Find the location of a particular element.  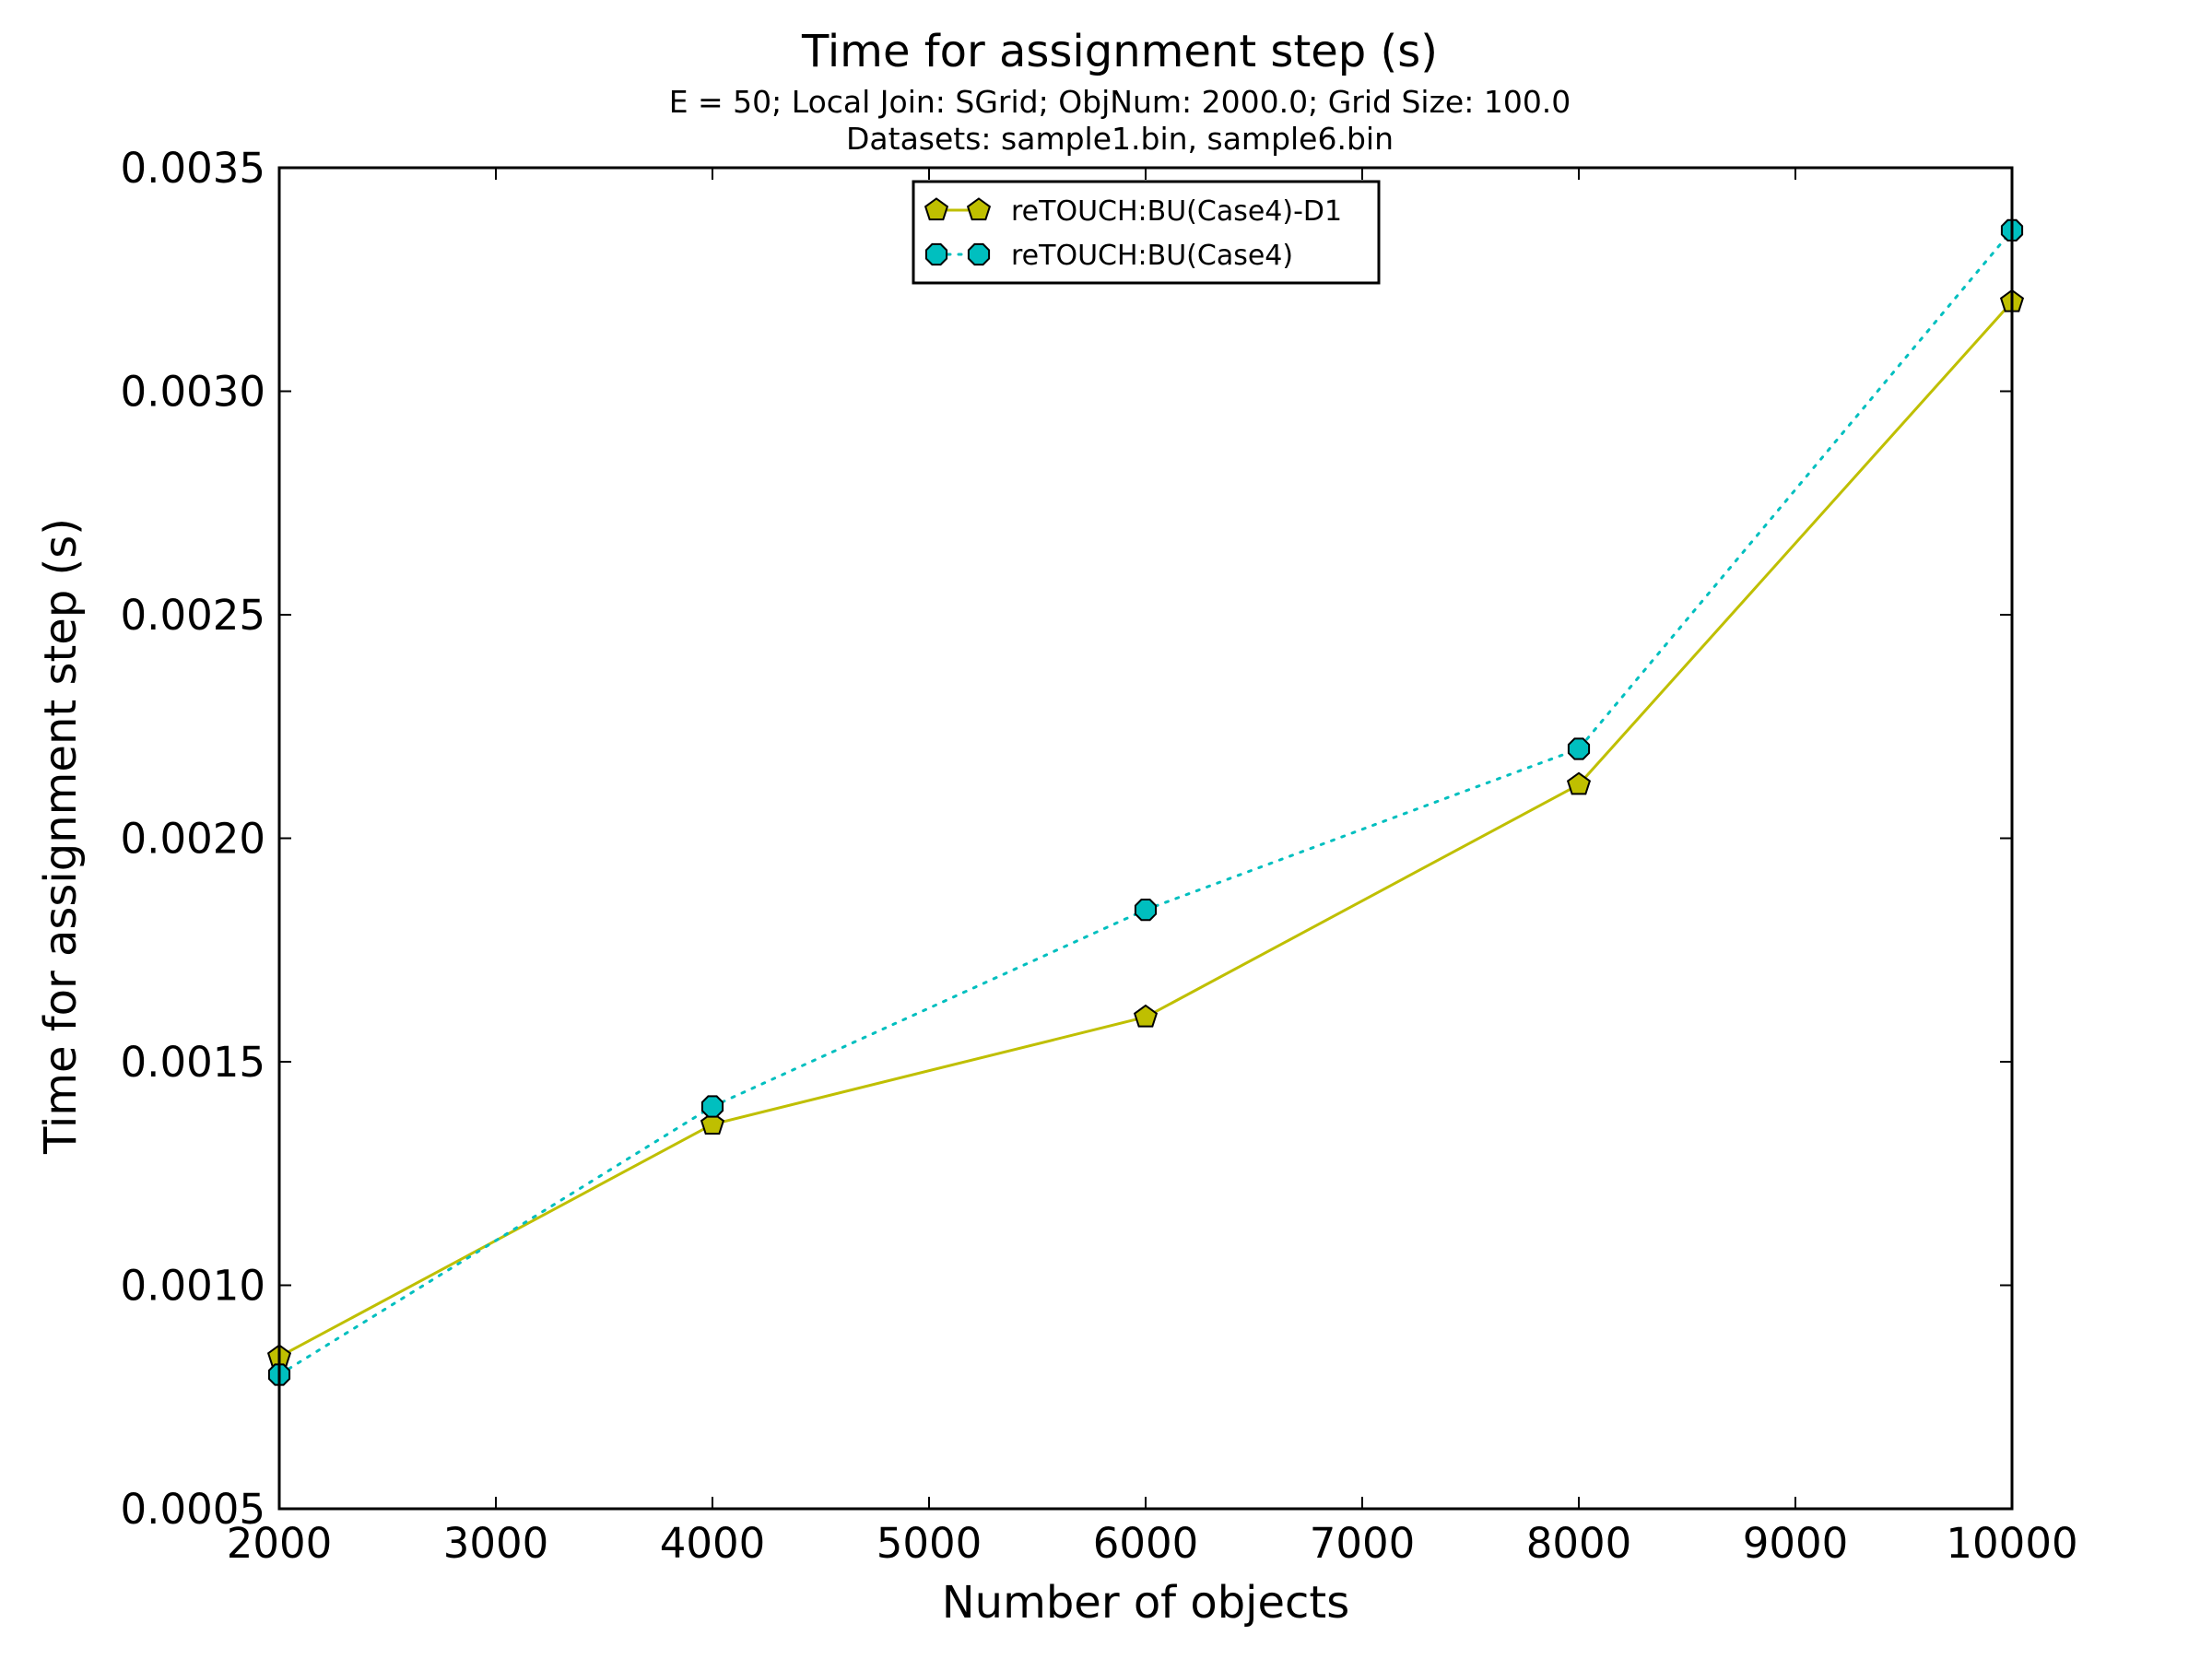

y-tick-label-1: 0.0010 is located at coordinates (193, 1286).